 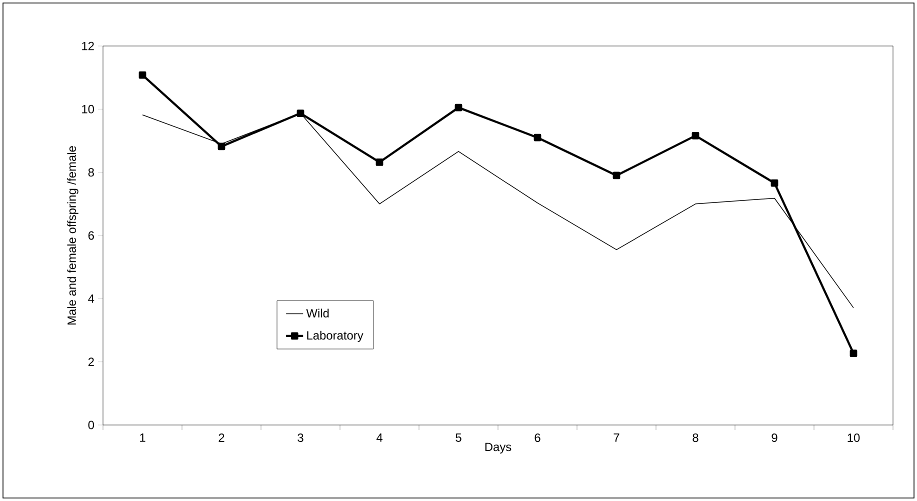 I want to click on x-tick-label: 9, so click(x=775, y=438).